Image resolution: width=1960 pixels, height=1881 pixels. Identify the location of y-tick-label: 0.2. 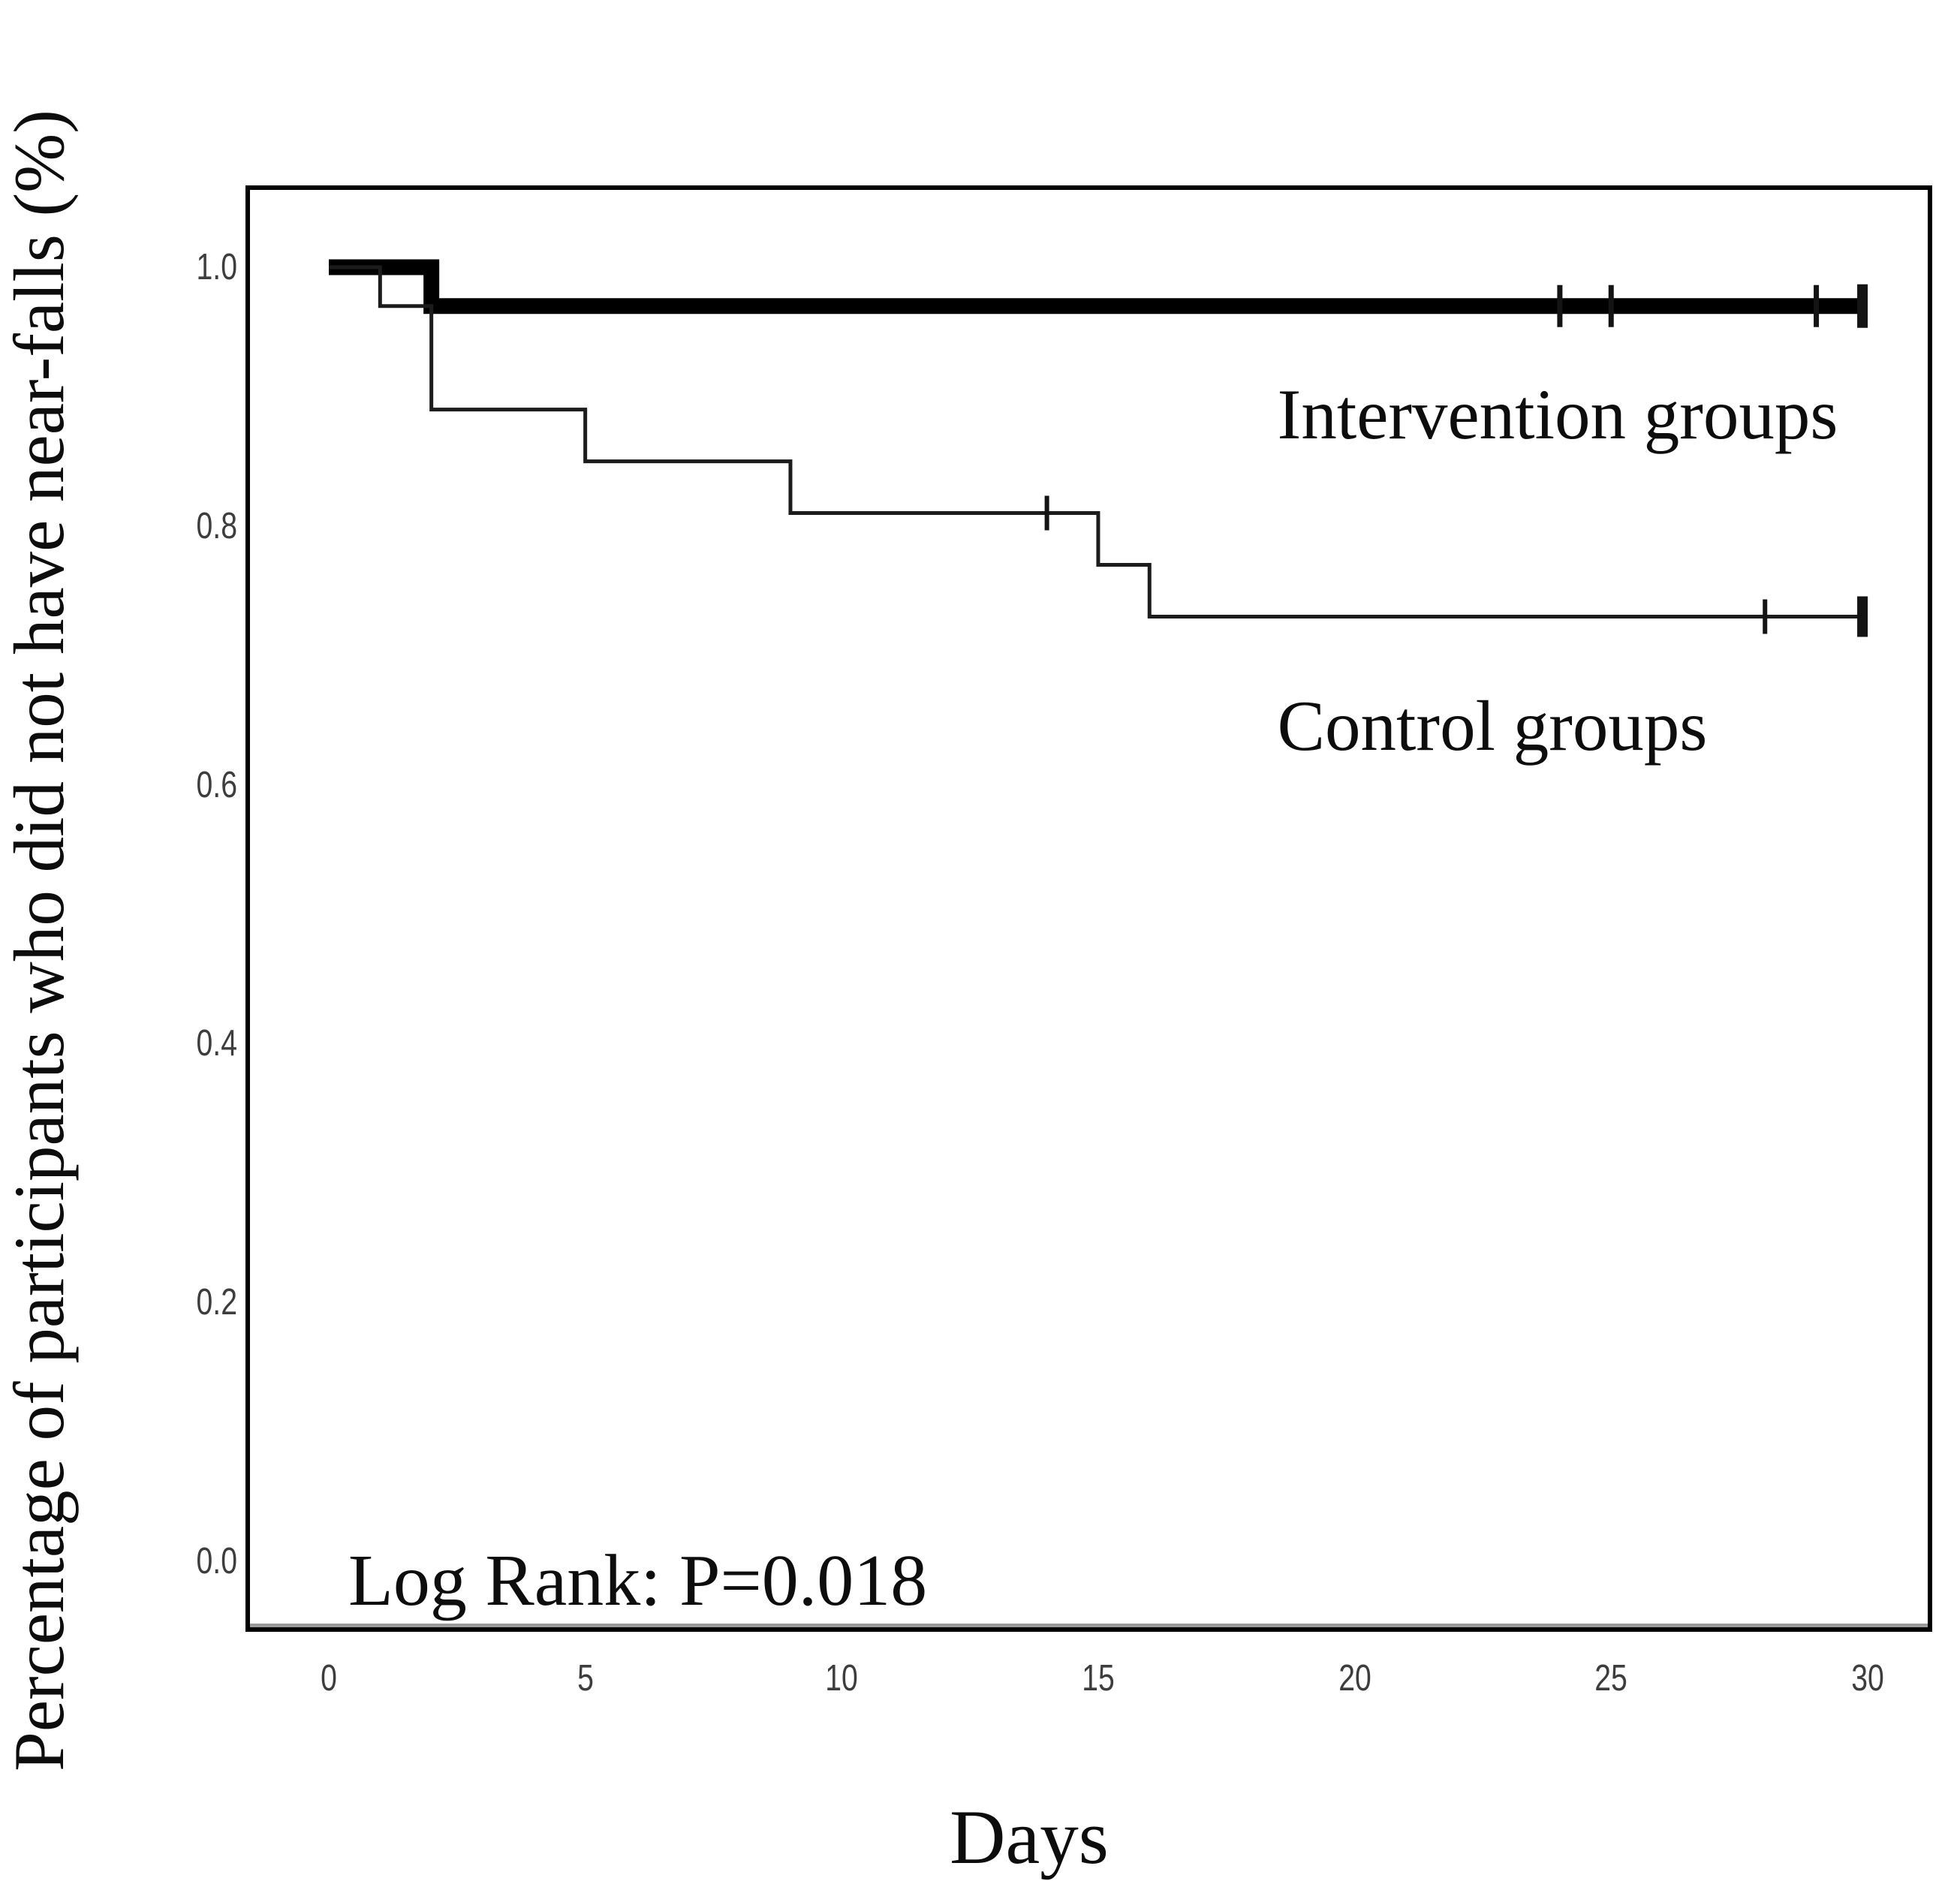
(217, 1302).